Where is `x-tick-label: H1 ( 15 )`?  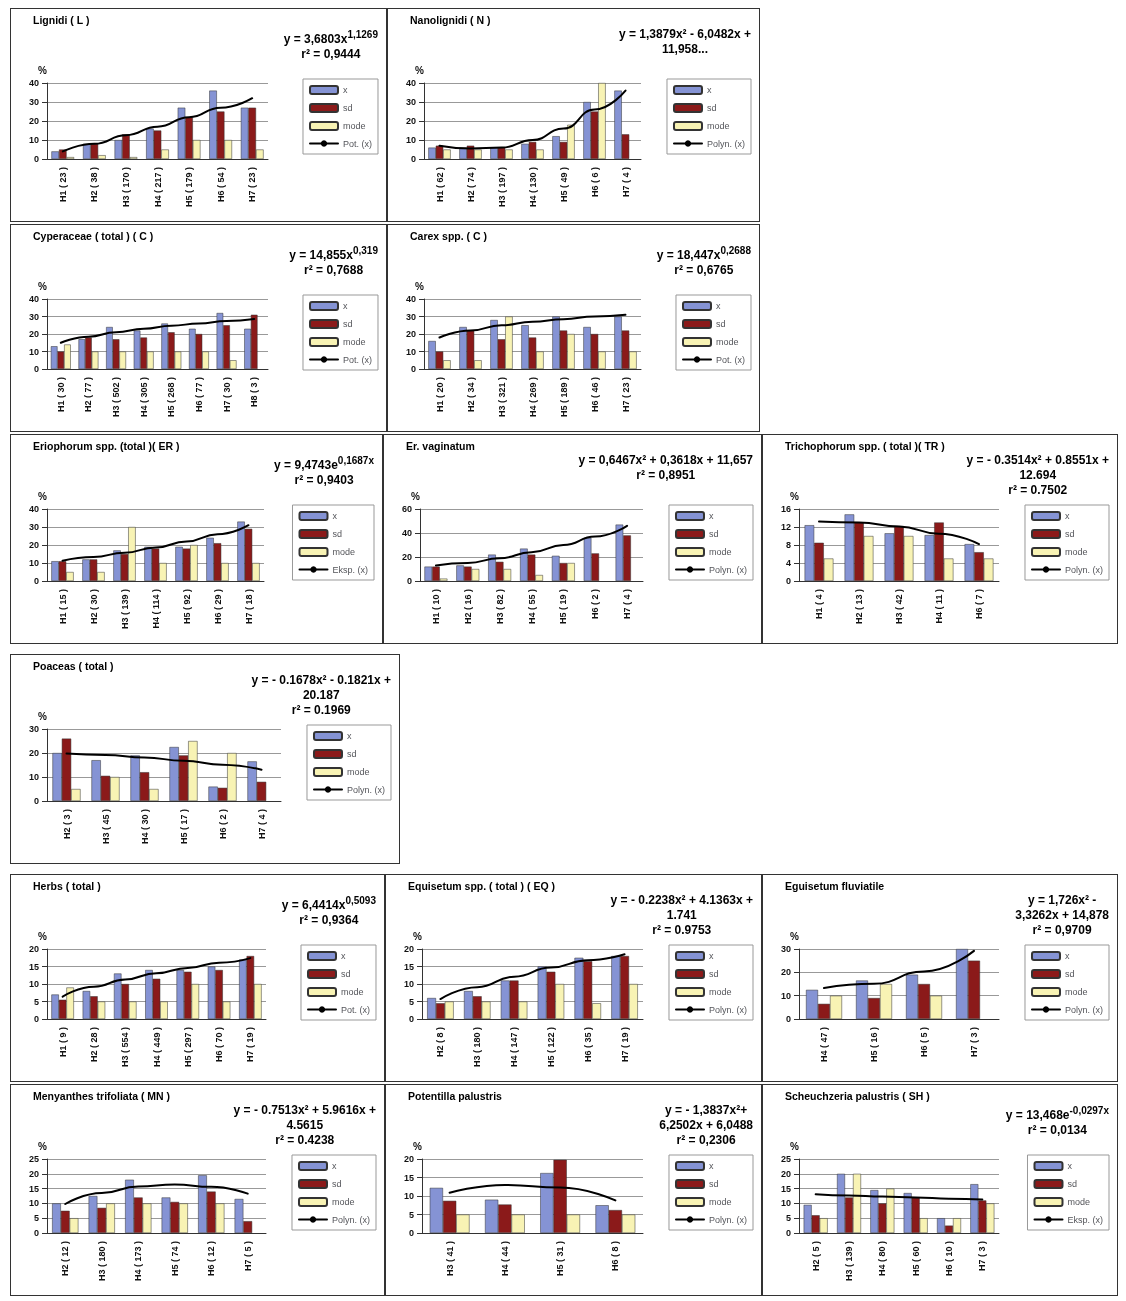 x-tick-label: H1 ( 15 ) is located at coordinates (62, 607).